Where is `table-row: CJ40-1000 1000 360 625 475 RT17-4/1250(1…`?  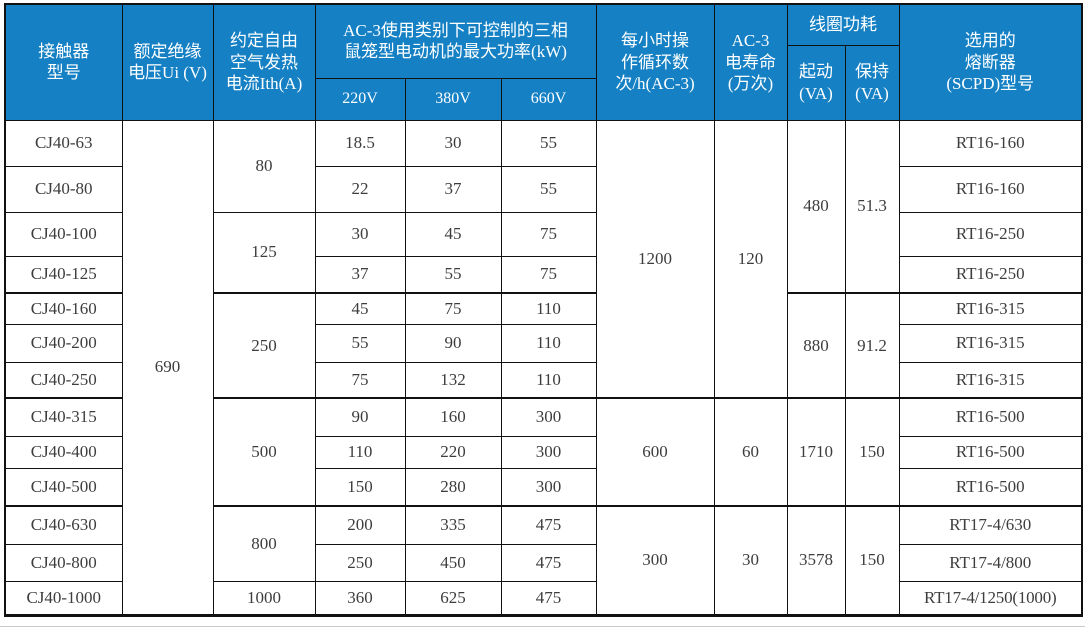
table-row: CJ40-1000 1000 360 625 475 RT17-4/1250(1… is located at coordinates (543, 598).